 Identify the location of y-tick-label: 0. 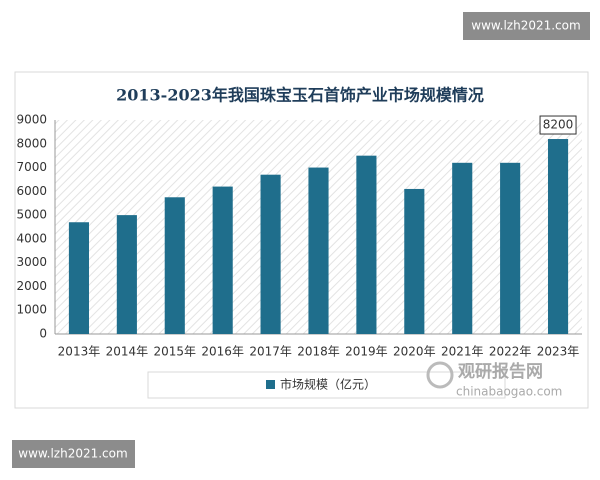
(43, 334).